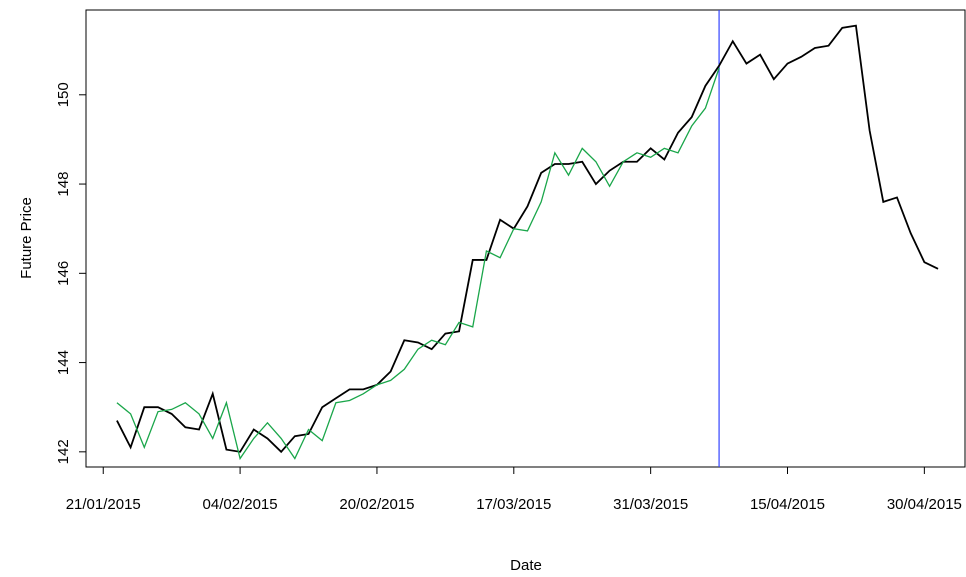 The image size is (966, 577). Describe the element at coordinates (650, 504) in the screenshot. I see `x-tick-label: 31/03/2015` at that location.